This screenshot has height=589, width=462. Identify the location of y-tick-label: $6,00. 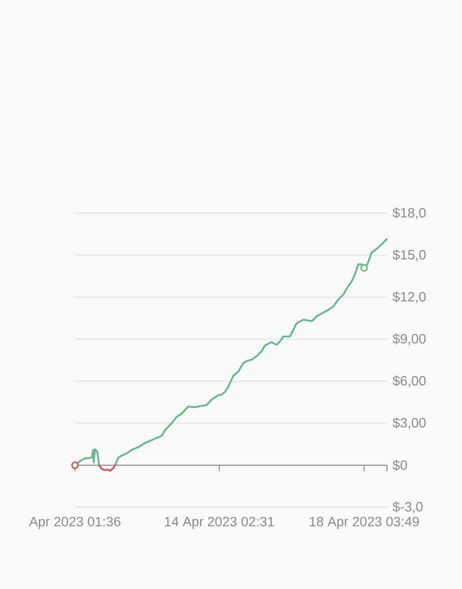
(409, 381).